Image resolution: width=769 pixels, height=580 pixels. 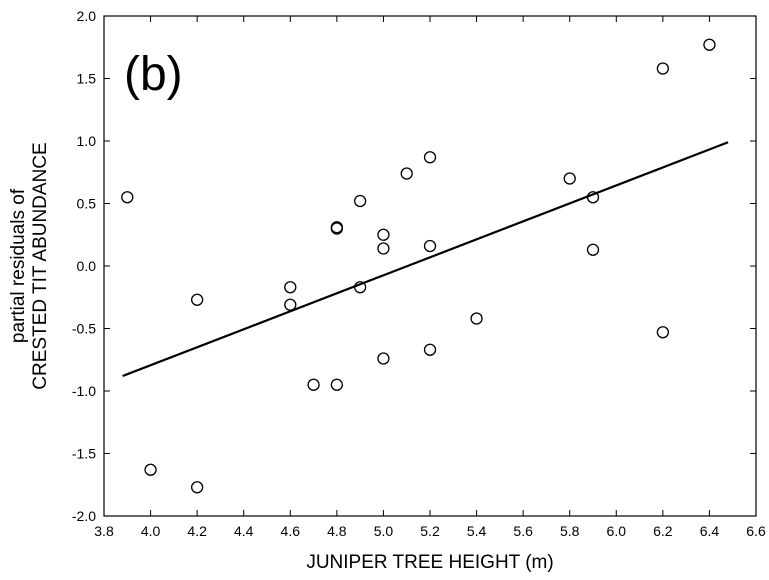 What do you see at coordinates (291, 531) in the screenshot?
I see `x-tick-label: 4.6` at bounding box center [291, 531].